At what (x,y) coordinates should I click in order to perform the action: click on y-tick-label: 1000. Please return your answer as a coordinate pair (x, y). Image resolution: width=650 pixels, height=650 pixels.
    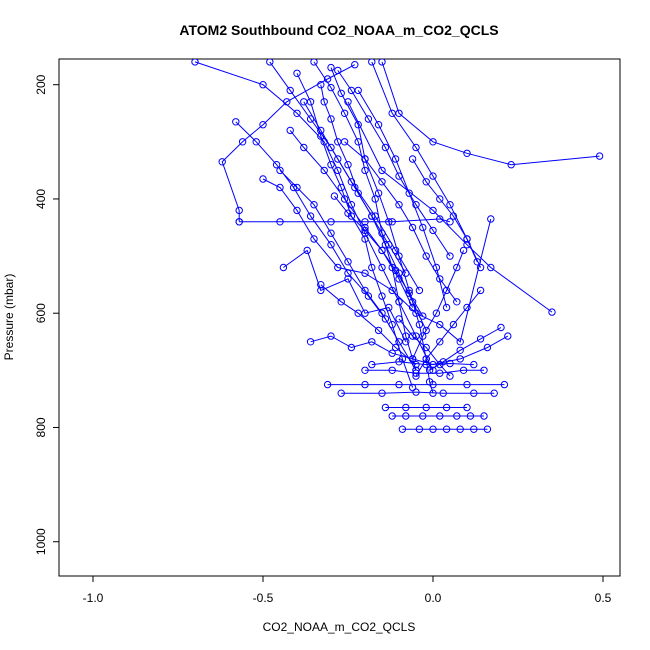
    Looking at the image, I should click on (41, 541).